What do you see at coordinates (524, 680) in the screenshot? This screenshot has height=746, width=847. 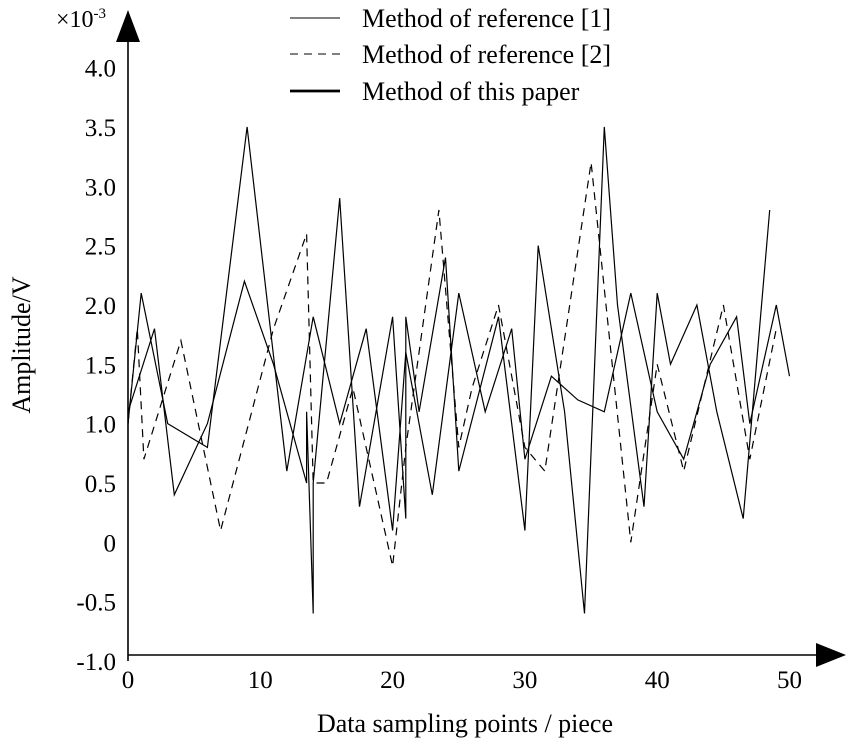 I see `x-tick-label: 30` at bounding box center [524, 680].